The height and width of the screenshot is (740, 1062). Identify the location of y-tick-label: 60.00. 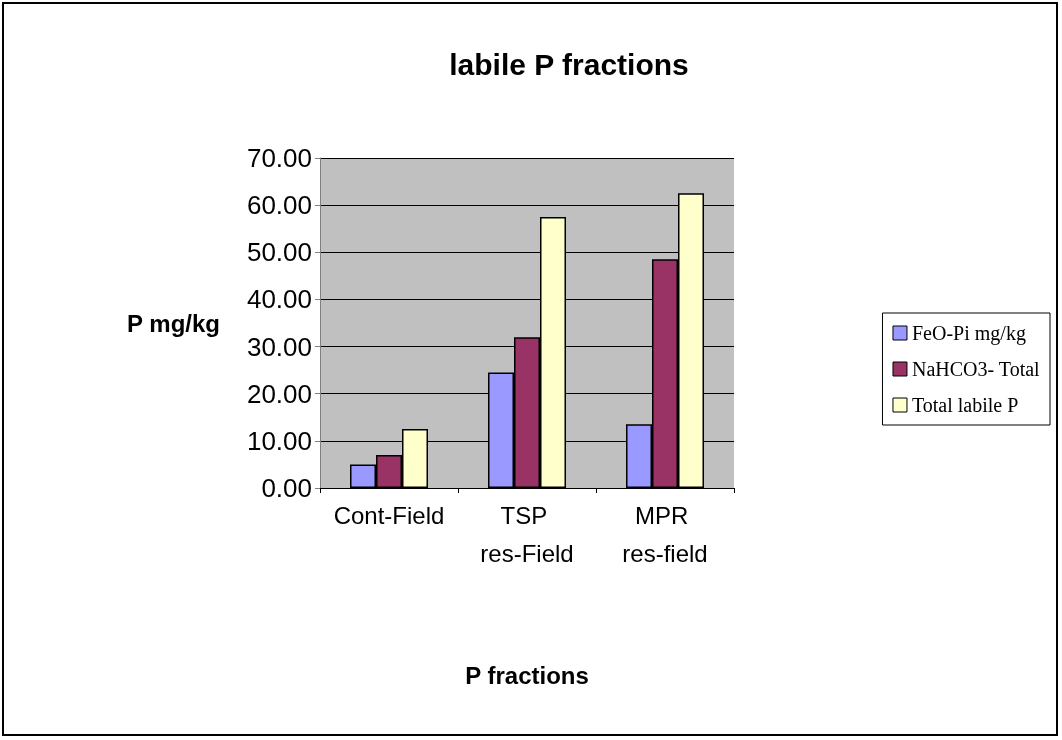
(279, 205).